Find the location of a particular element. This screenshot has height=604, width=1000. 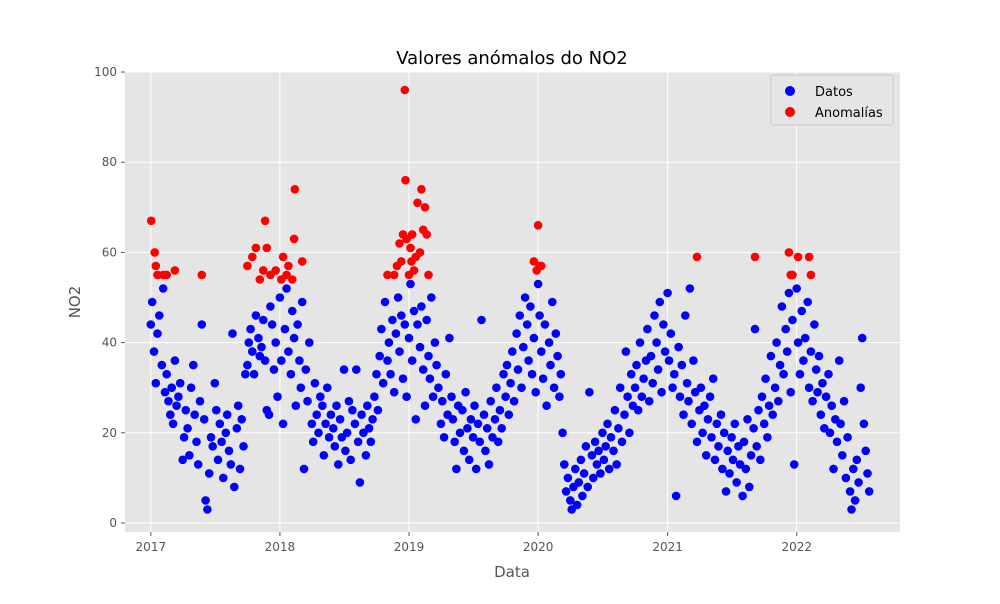

legend-box is located at coordinates (832, 100).